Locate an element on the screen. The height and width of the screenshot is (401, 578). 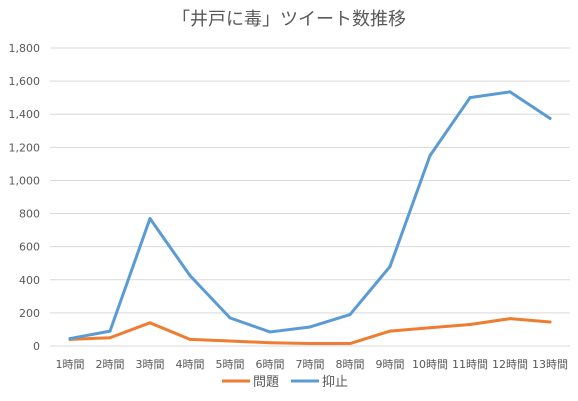
x-tick-label: 8時間 is located at coordinates (350, 364).